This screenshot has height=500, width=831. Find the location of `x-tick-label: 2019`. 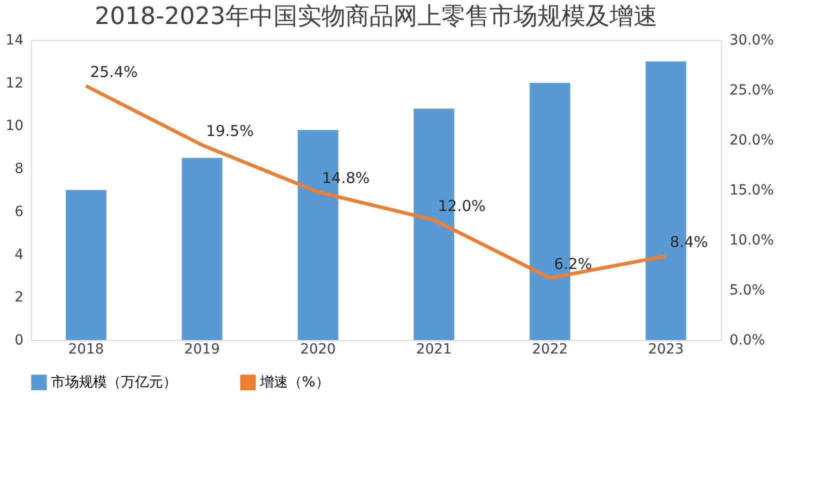

x-tick-label: 2019 is located at coordinates (202, 350).